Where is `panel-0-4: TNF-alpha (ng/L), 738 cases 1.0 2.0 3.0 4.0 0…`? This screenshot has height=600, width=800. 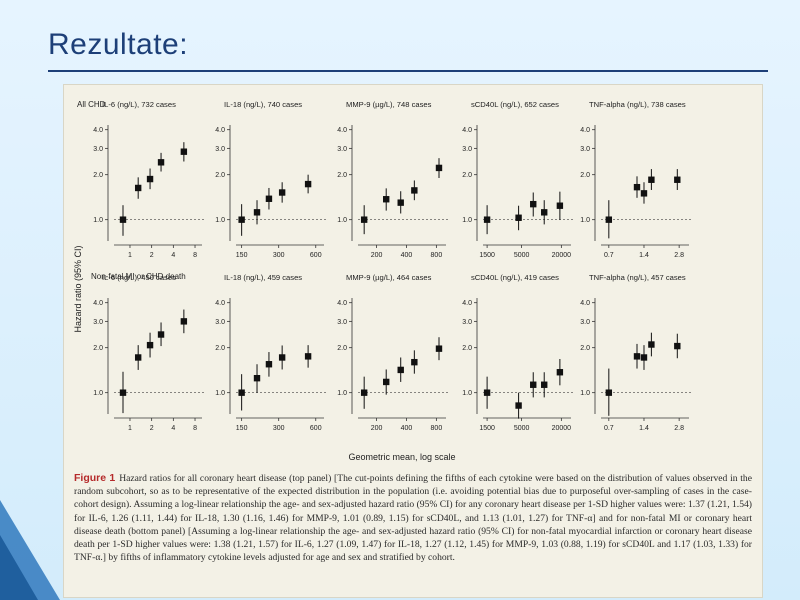
panel-0-4: TNF-alpha (ng/L), 738 cases 1.0 2.0 3.0 4.0 0… is located at coordinates (636, 179).